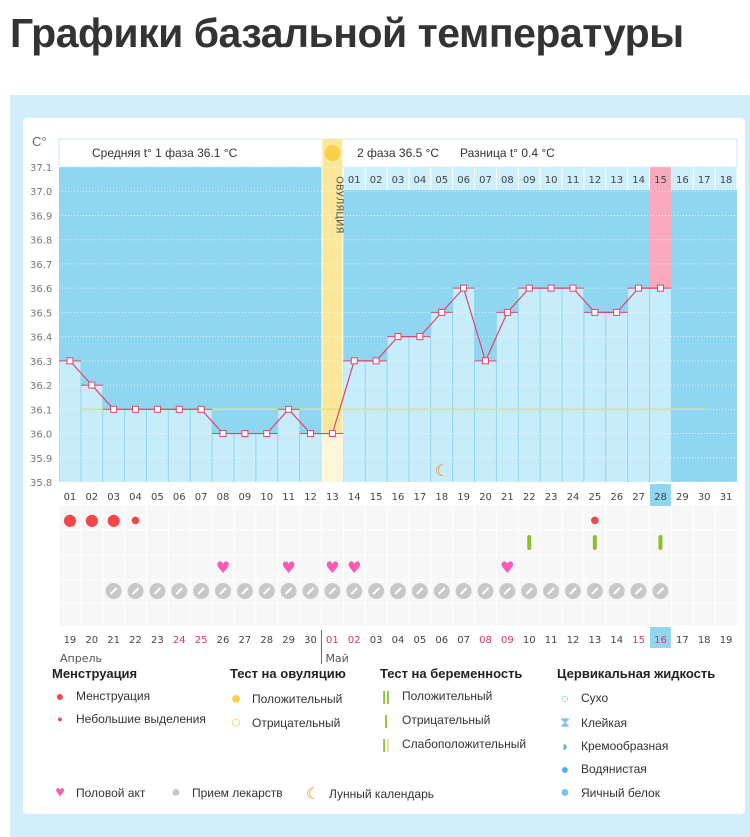  I want to click on phase2-day-label: 14, so click(638, 180).